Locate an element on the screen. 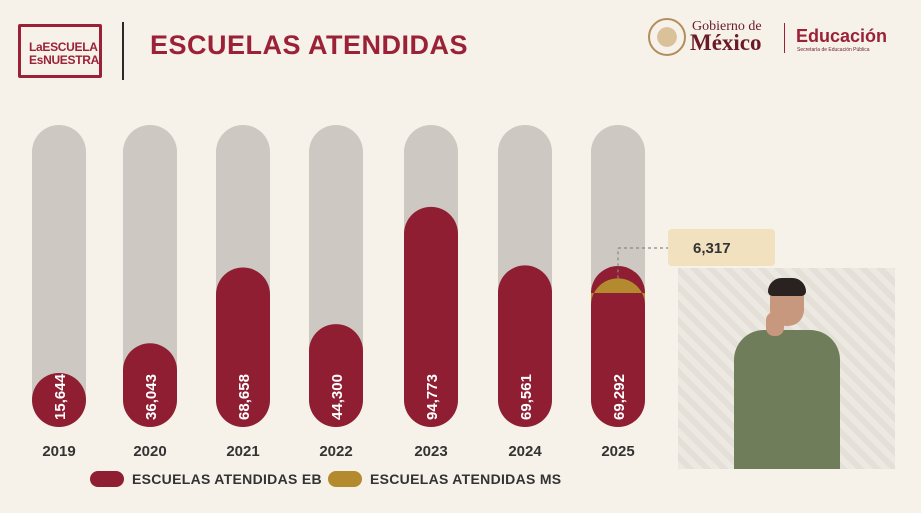  x-tick-label-2021: 2021 is located at coordinates (242, 451).